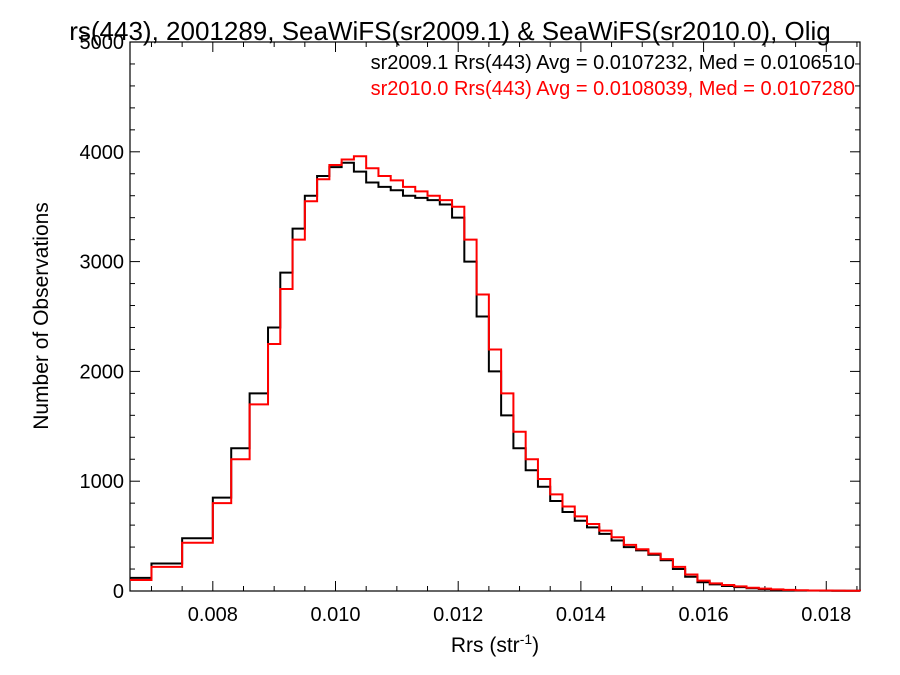  What do you see at coordinates (535, 645) in the screenshot?
I see `x-axis-label-end: )` at bounding box center [535, 645].